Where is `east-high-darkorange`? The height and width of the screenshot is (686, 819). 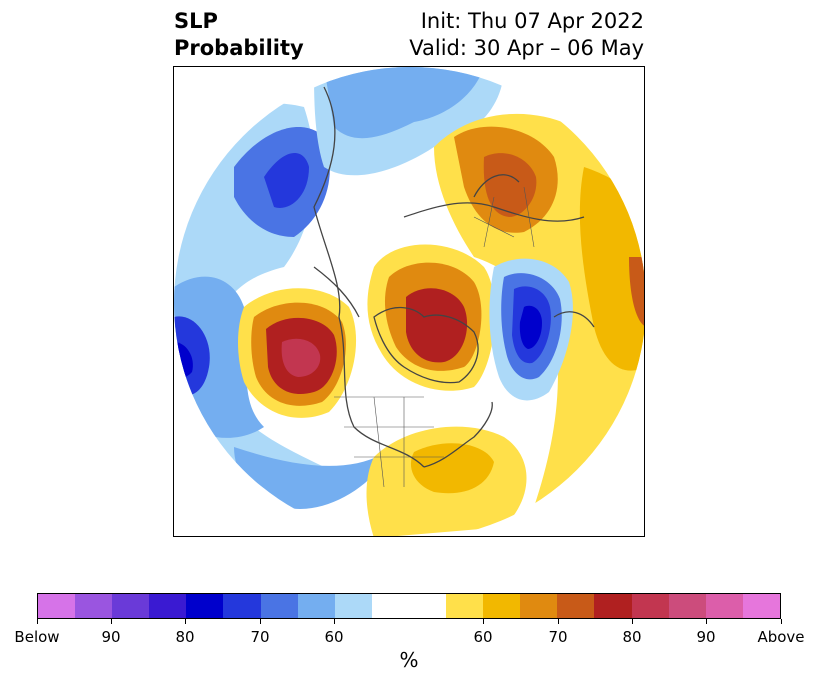 east-high-darkorange is located at coordinates (636, 292).